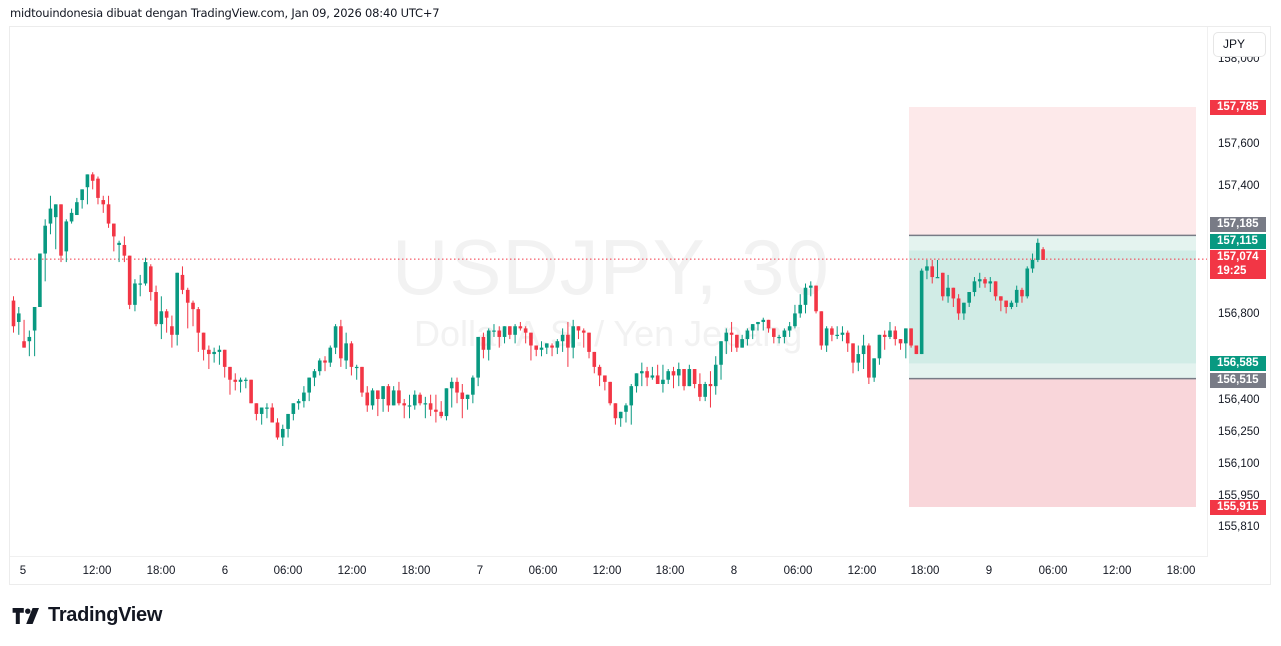  I want to click on tradingview-logo-text: TradingView, so click(105, 615).